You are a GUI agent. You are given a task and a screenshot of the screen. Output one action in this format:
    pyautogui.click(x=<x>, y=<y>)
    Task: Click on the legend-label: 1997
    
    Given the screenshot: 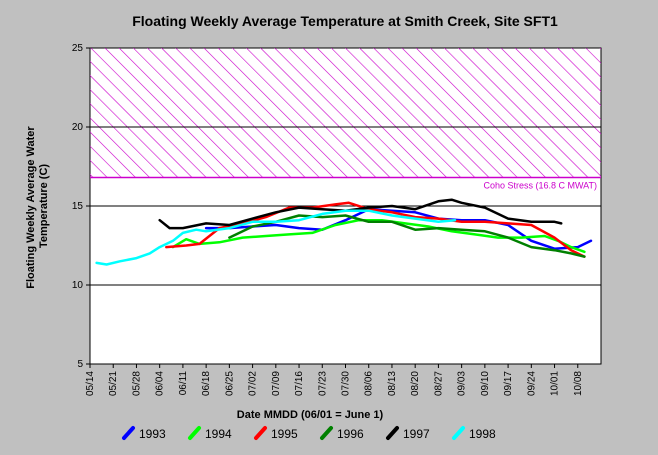 What is the action you would take?
    pyautogui.click(x=416, y=434)
    